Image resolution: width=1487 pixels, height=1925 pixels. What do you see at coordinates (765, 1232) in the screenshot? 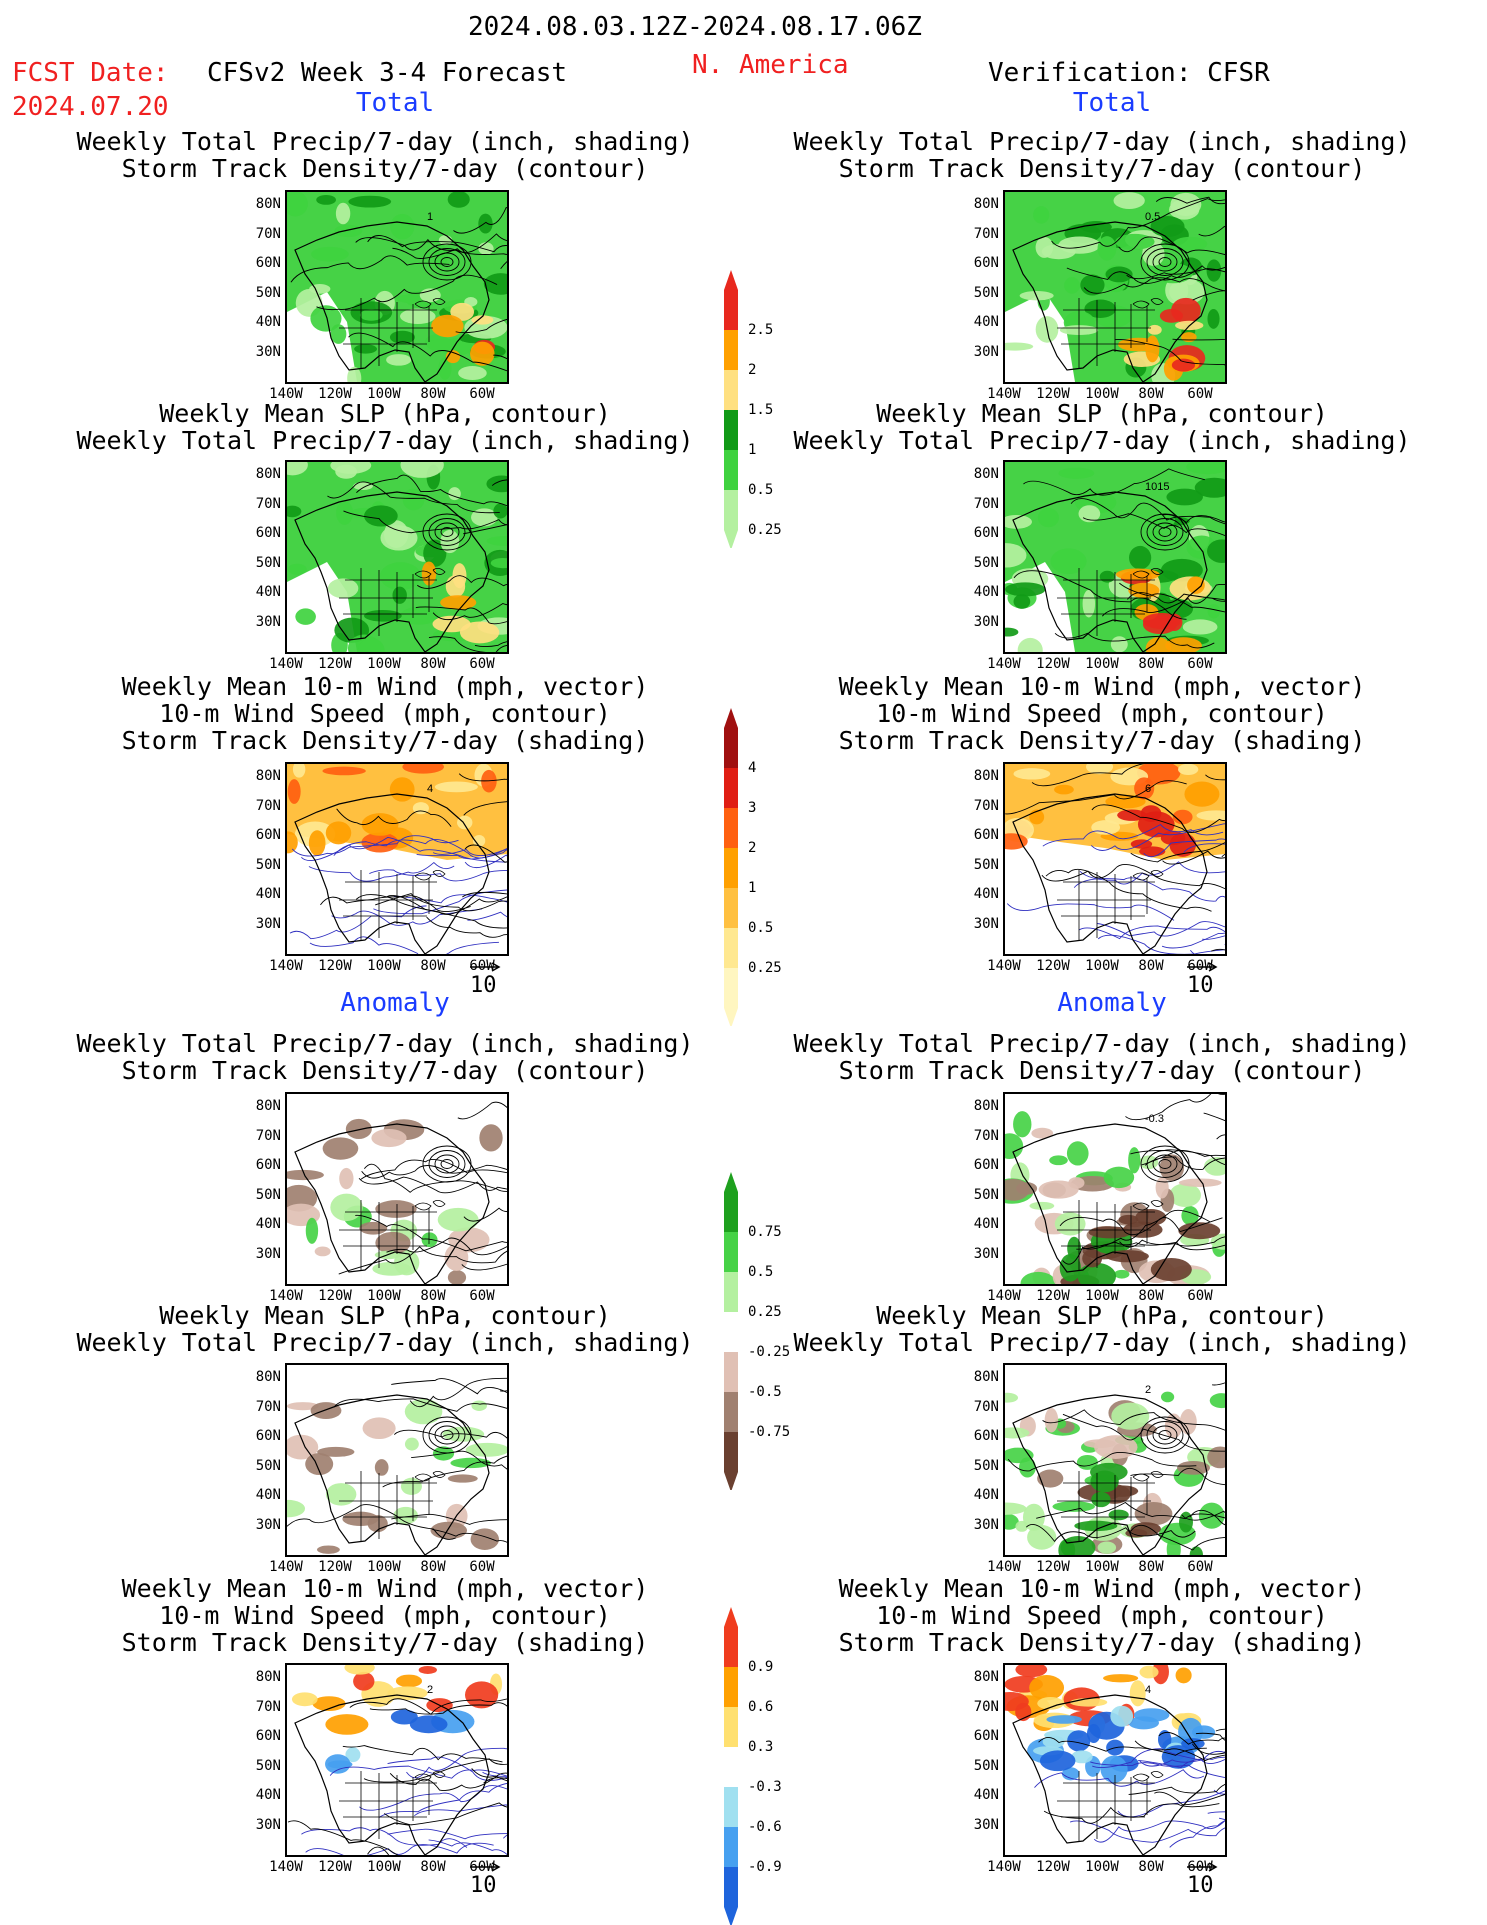
I see `colorbar-label: 0.75` at bounding box center [765, 1232].